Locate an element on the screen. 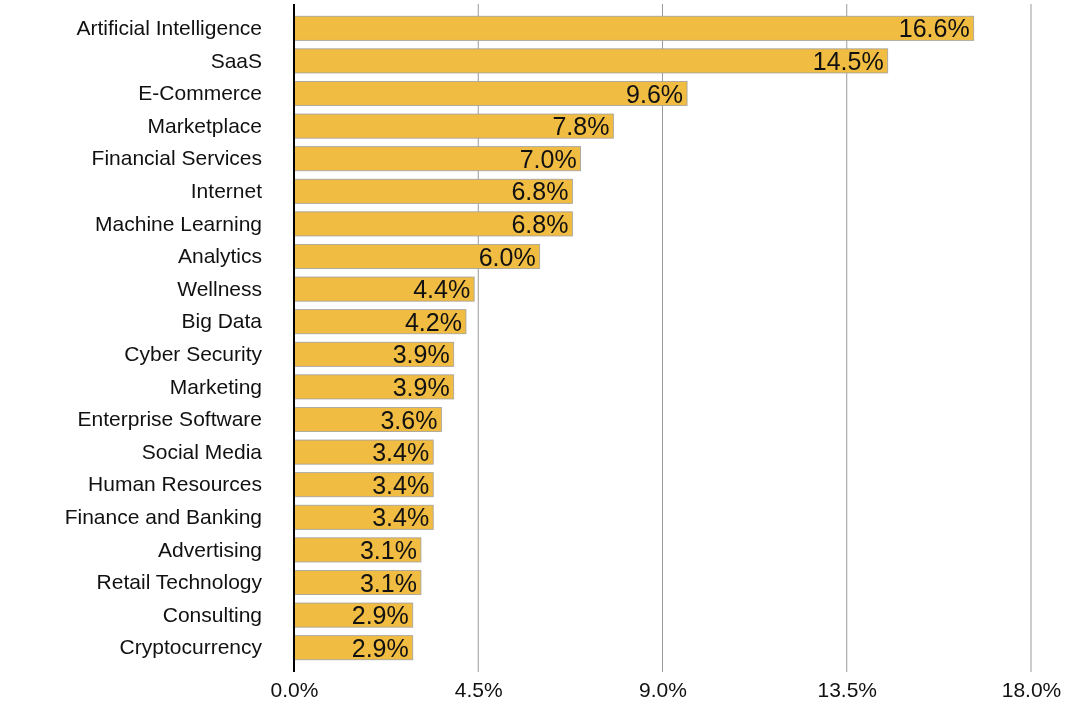 The image size is (1072, 705). y-tick-label: Wellness is located at coordinates (219, 288).